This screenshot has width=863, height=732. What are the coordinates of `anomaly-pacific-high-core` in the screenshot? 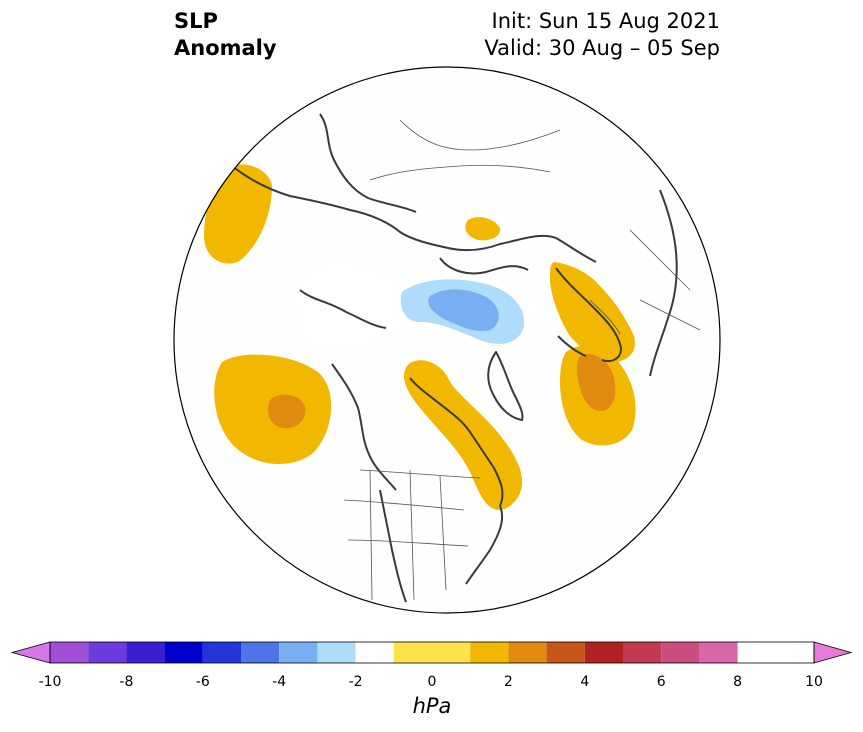 It's located at (287, 411).